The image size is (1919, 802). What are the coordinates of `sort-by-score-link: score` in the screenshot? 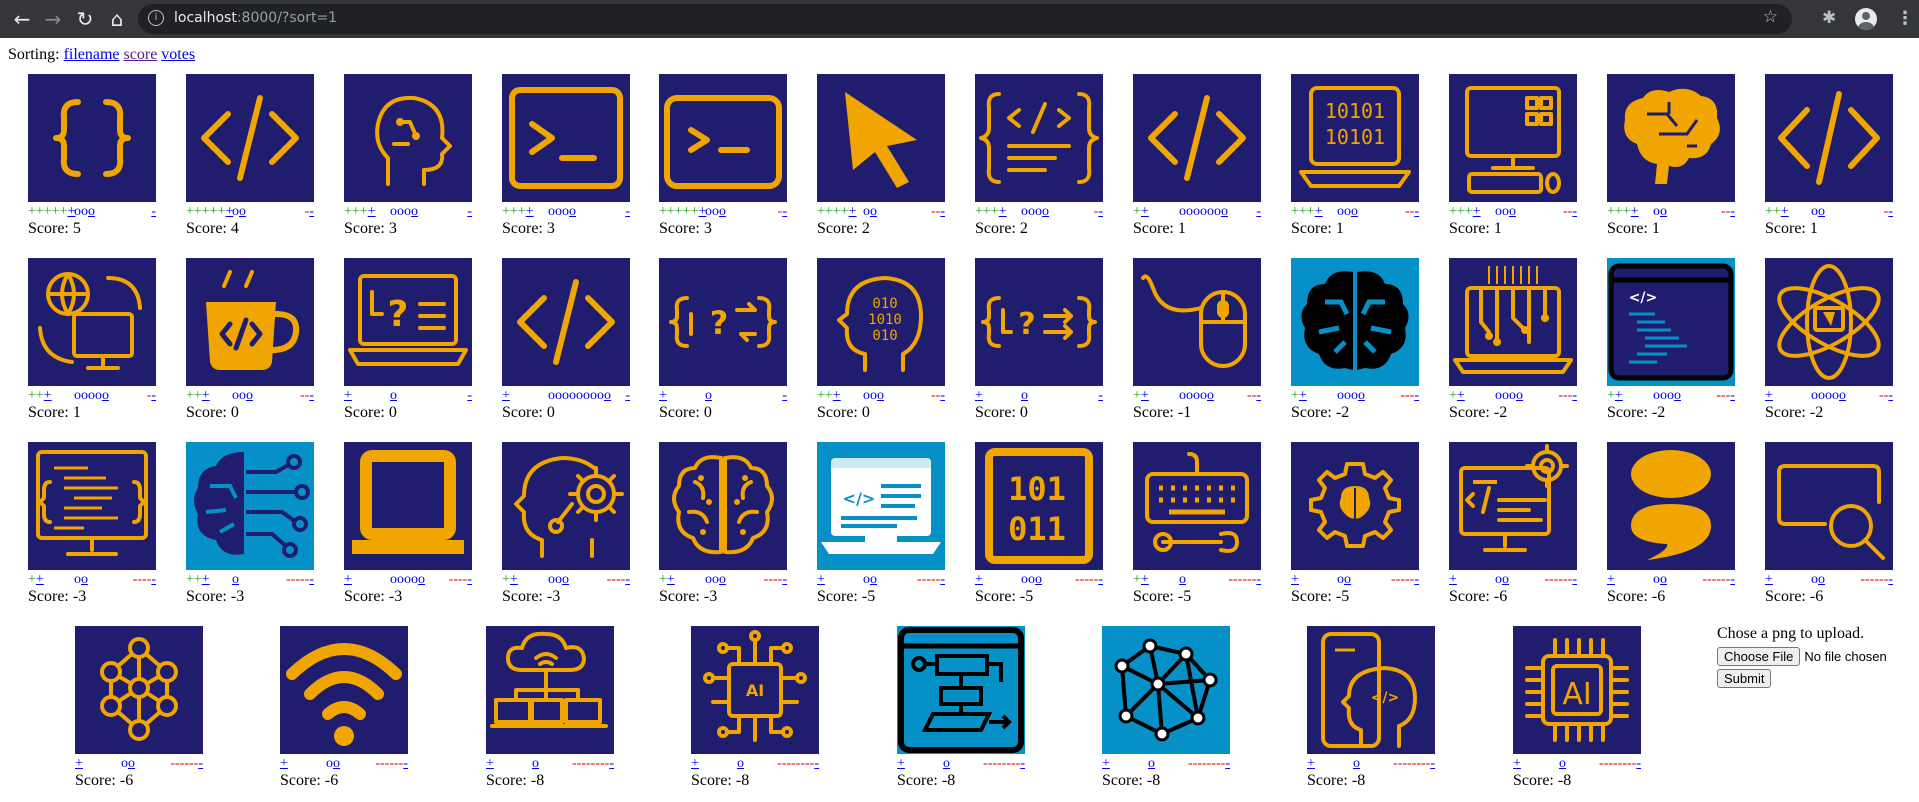 It's located at (140, 54).